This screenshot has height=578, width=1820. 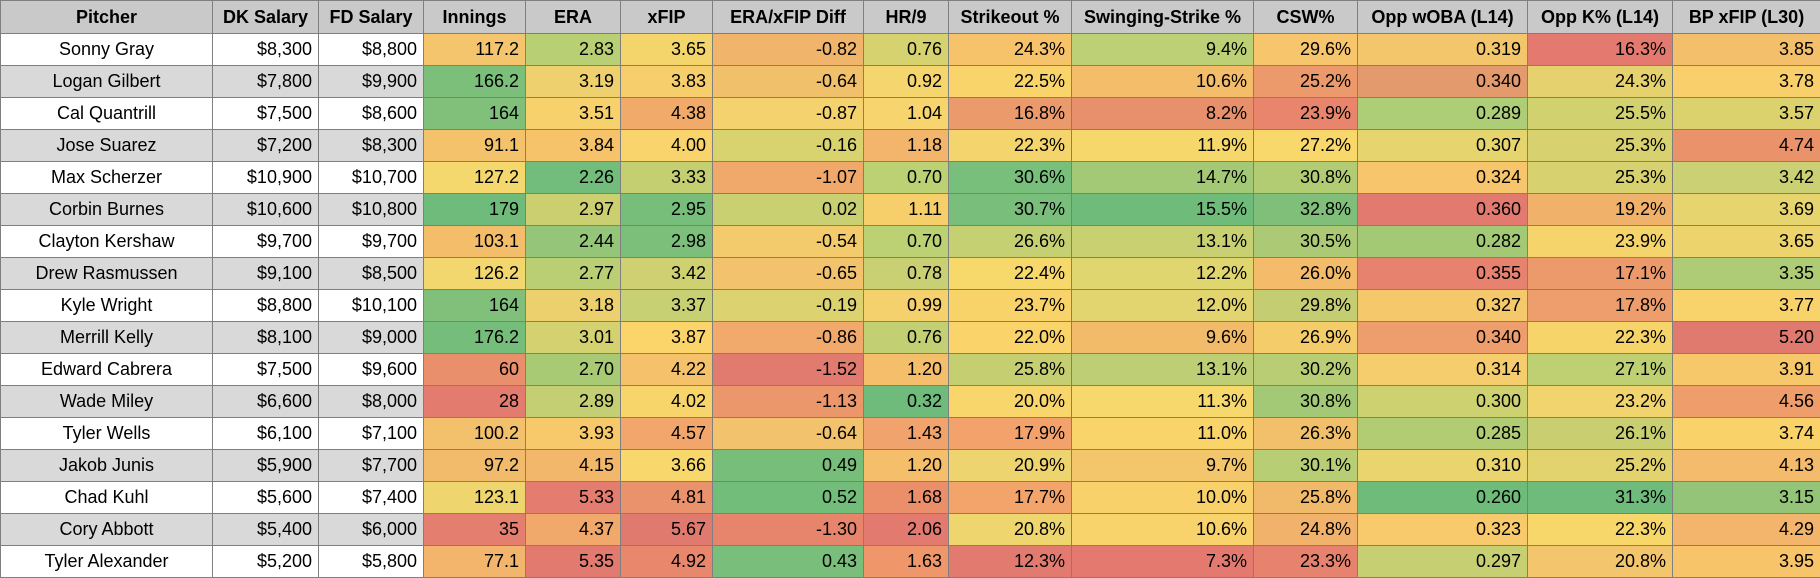 What do you see at coordinates (1600, 81) in the screenshot?
I see `cell-opp-k-pct: 24.3%` at bounding box center [1600, 81].